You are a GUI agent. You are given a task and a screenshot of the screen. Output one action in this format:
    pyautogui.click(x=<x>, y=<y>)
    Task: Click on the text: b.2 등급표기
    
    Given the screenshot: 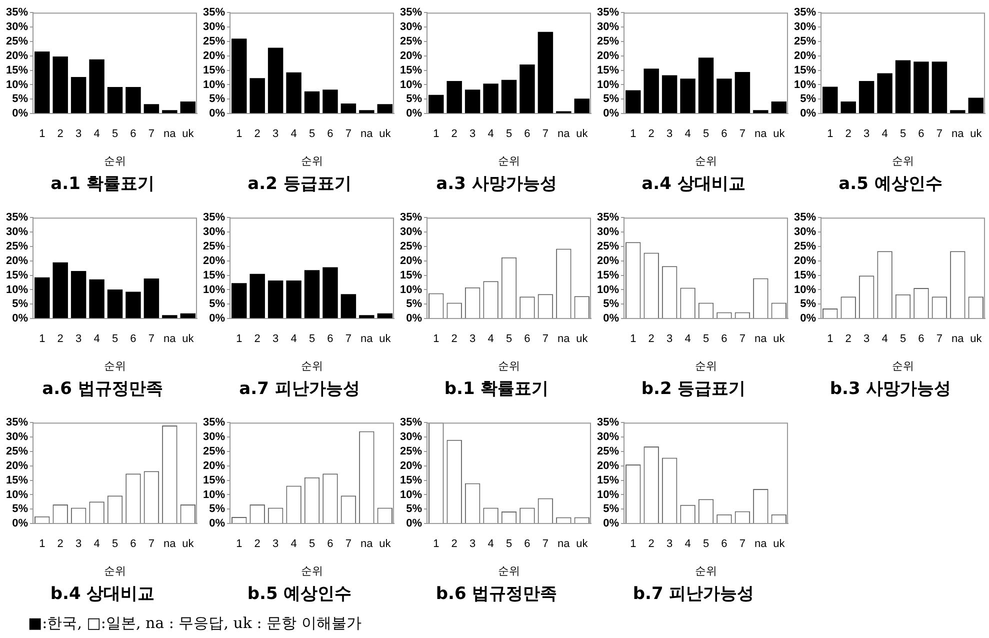 What is the action you would take?
    pyautogui.click(x=693, y=389)
    